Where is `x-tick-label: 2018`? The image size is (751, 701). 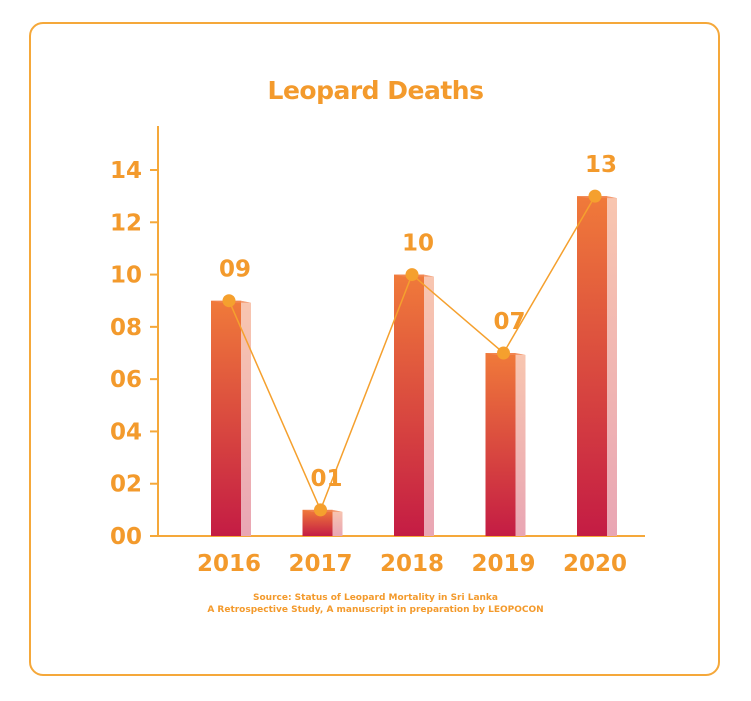
x-tick-label: 2018 is located at coordinates (412, 564).